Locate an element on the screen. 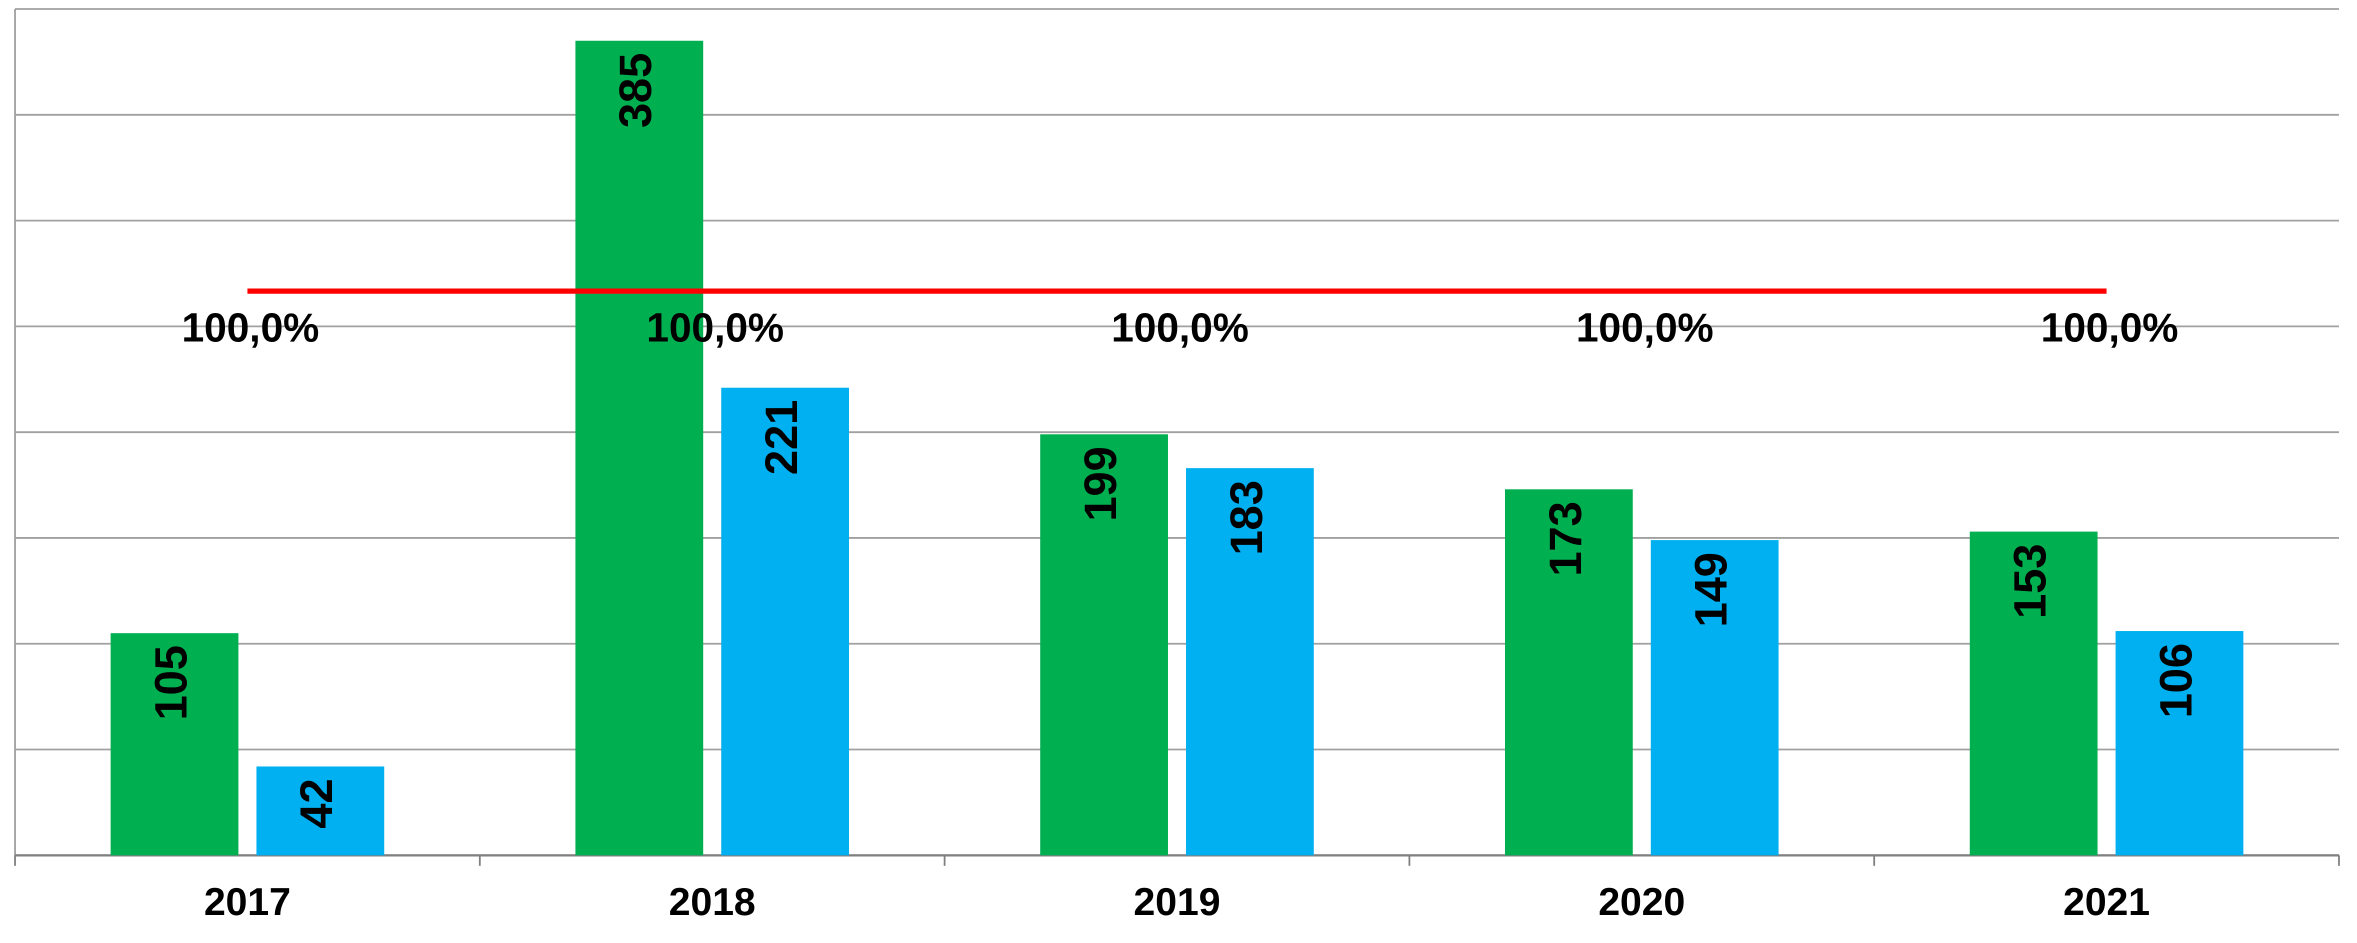 Image resolution: width=2357 pixels, height=943 pixels. x-tick-label: 2017 is located at coordinates (247, 902).